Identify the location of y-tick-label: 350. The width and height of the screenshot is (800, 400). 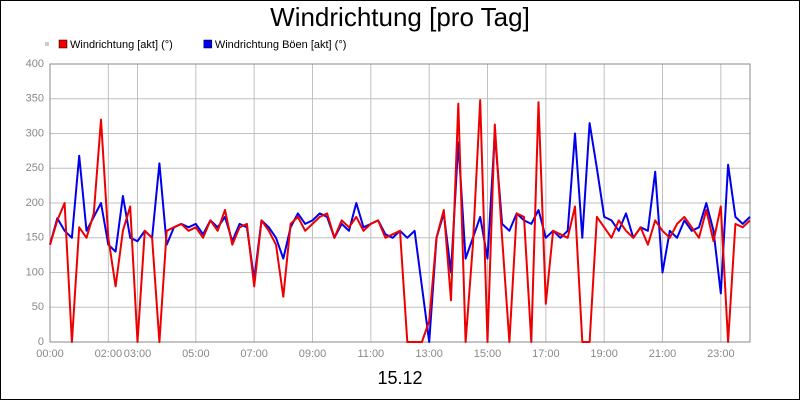
(35, 99).